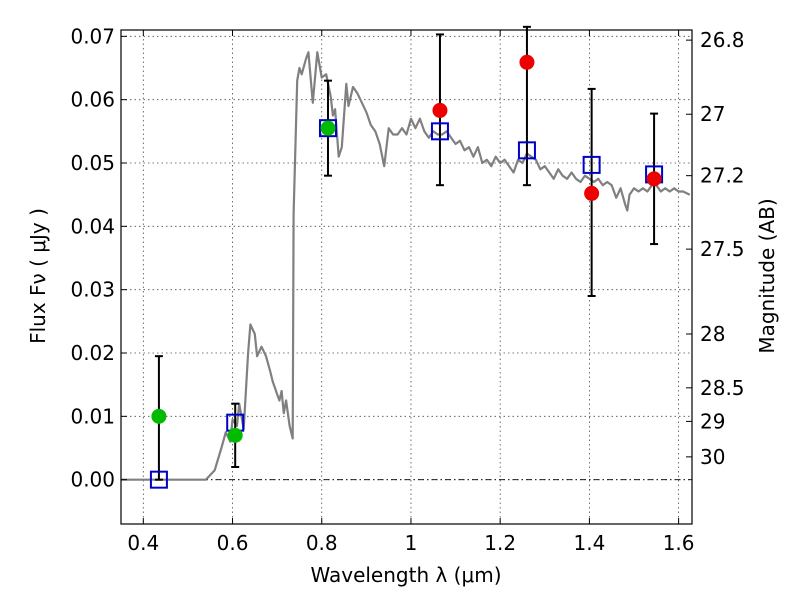 The width and height of the screenshot is (800, 604). Describe the element at coordinates (92, 100) in the screenshot. I see `y-tick-label: 0.06` at that location.